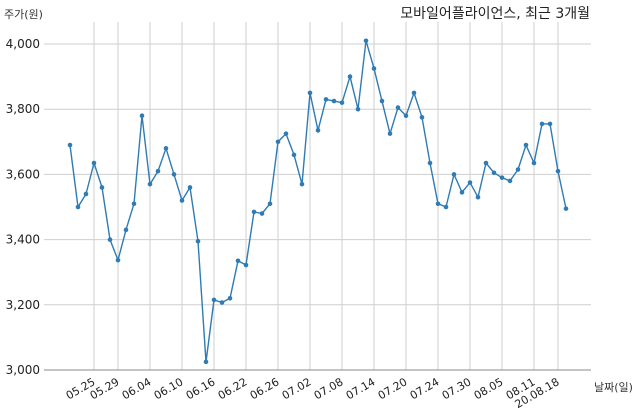  What do you see at coordinates (297, 388) in the screenshot?
I see `x-tick-label: 07.02` at bounding box center [297, 388].